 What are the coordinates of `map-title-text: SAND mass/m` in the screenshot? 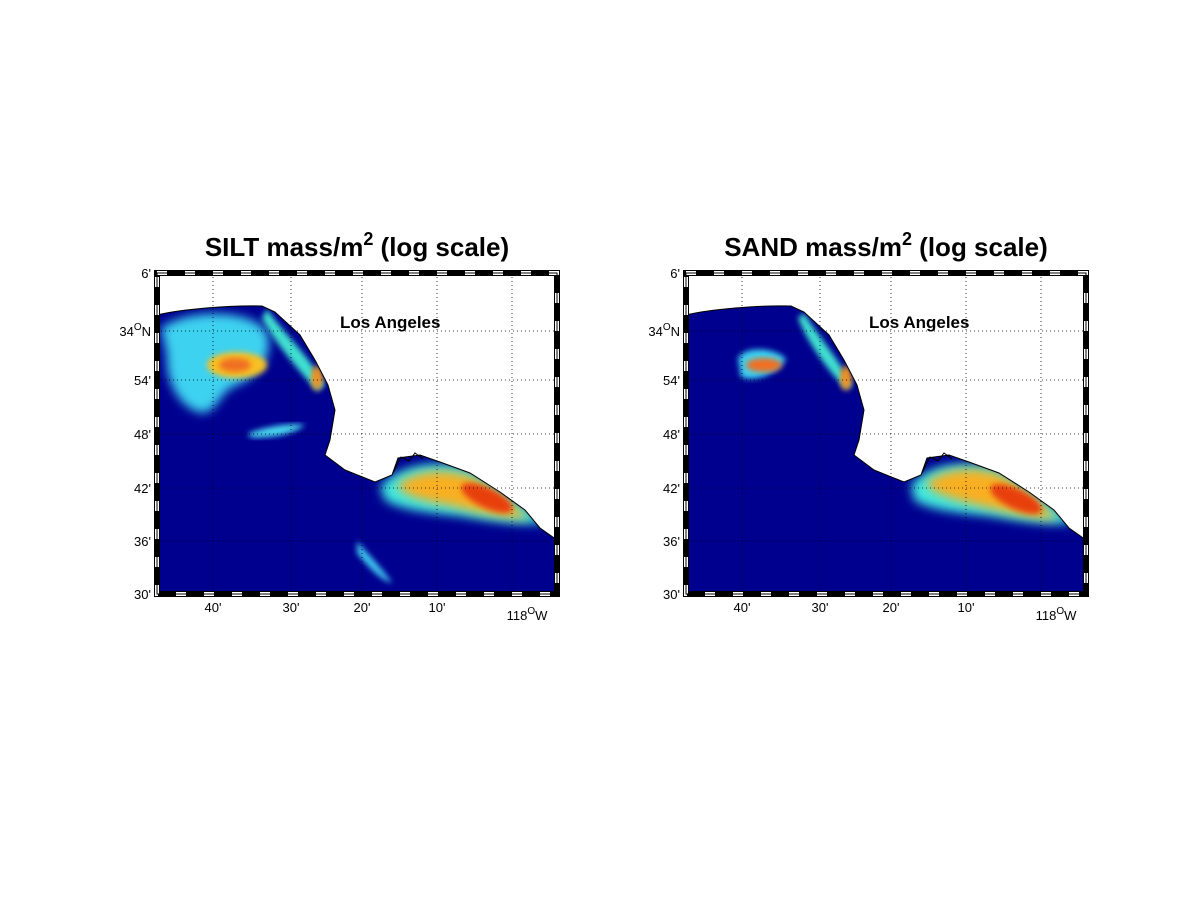 It's located at (813, 247).